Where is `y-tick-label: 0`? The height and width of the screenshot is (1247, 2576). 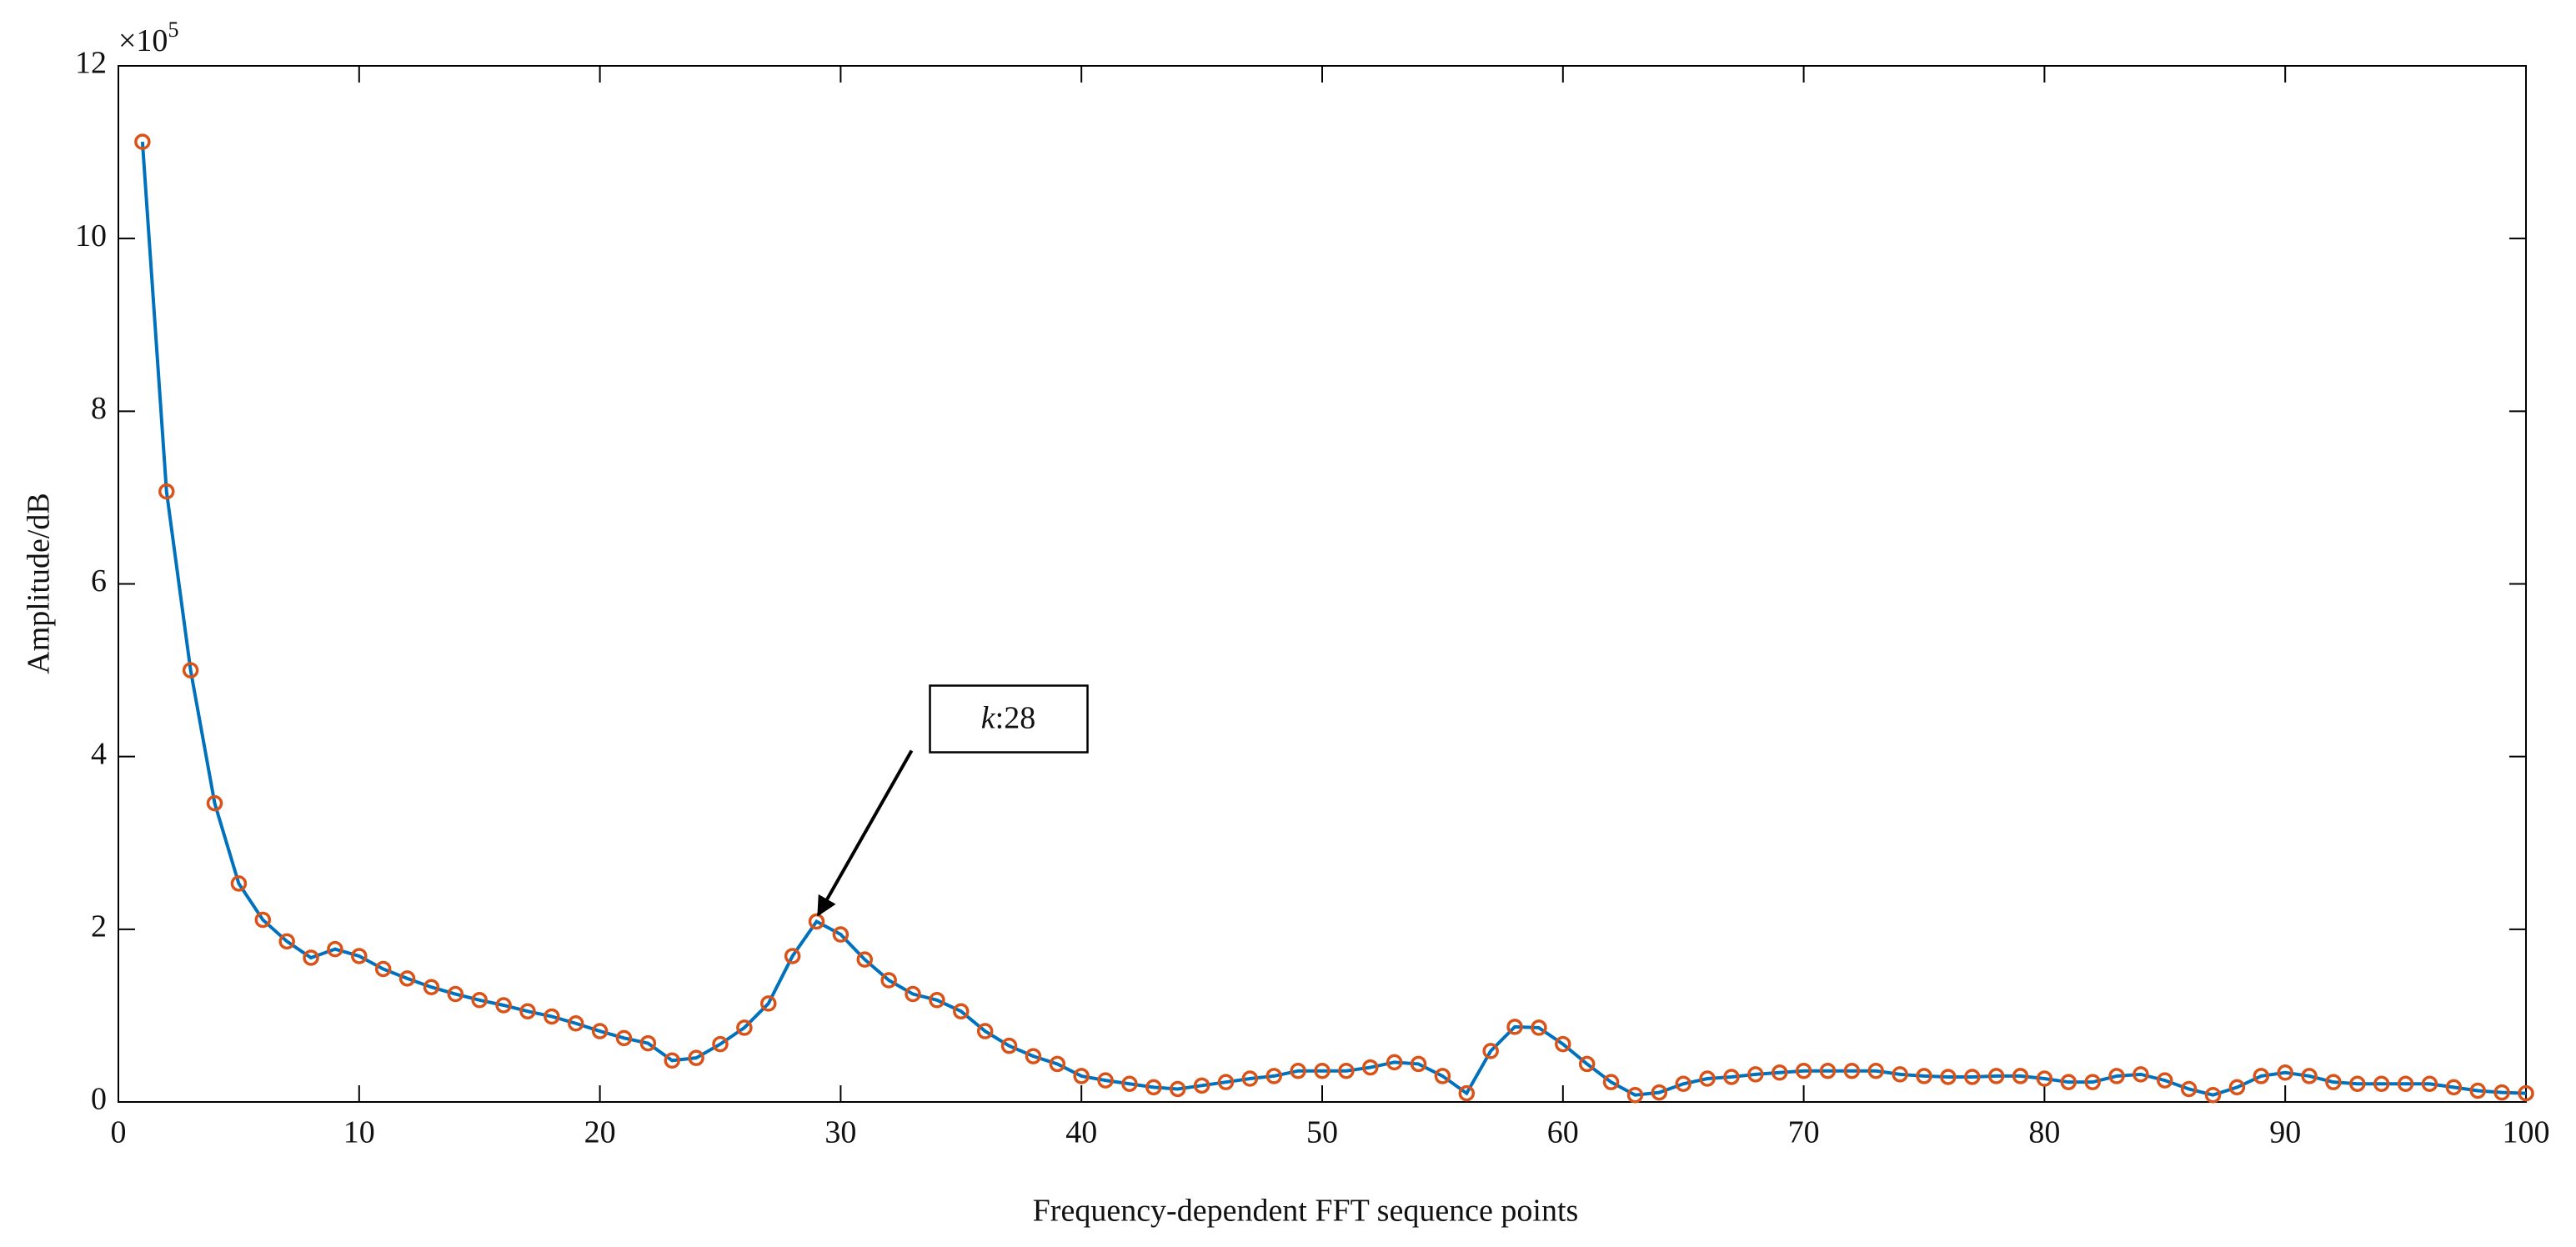 y-tick-label: 0 is located at coordinates (99, 1099).